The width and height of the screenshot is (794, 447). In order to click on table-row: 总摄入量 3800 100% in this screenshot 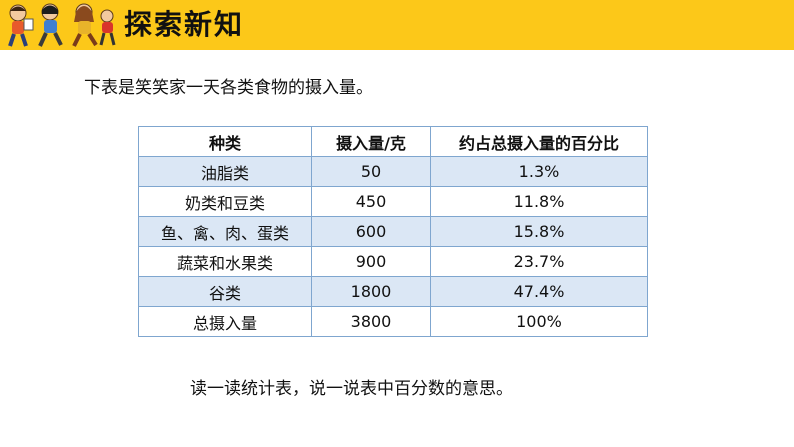, I will do `click(393, 321)`.